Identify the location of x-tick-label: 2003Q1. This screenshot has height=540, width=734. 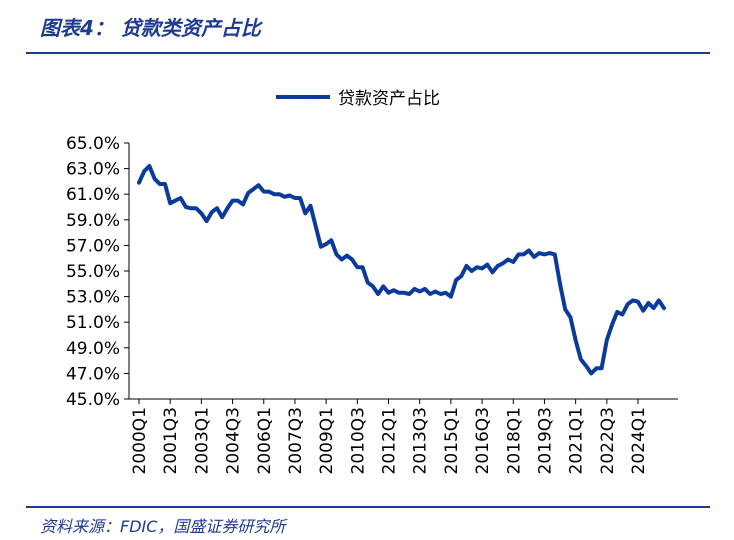
(202, 440).